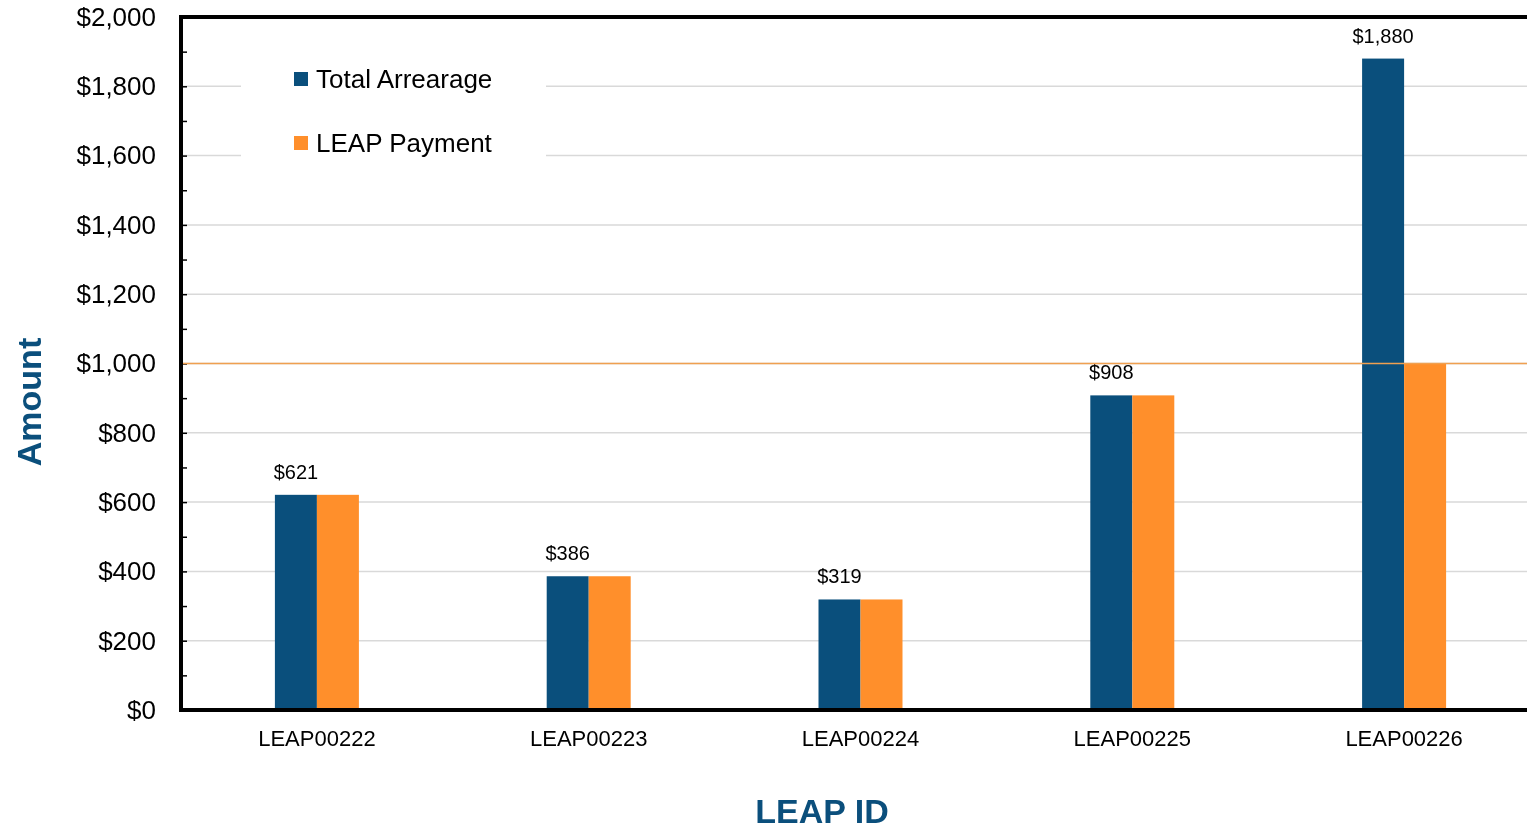 Image resolution: width=1527 pixels, height=828 pixels. I want to click on y-tick-label: $1,000, so click(116, 363).